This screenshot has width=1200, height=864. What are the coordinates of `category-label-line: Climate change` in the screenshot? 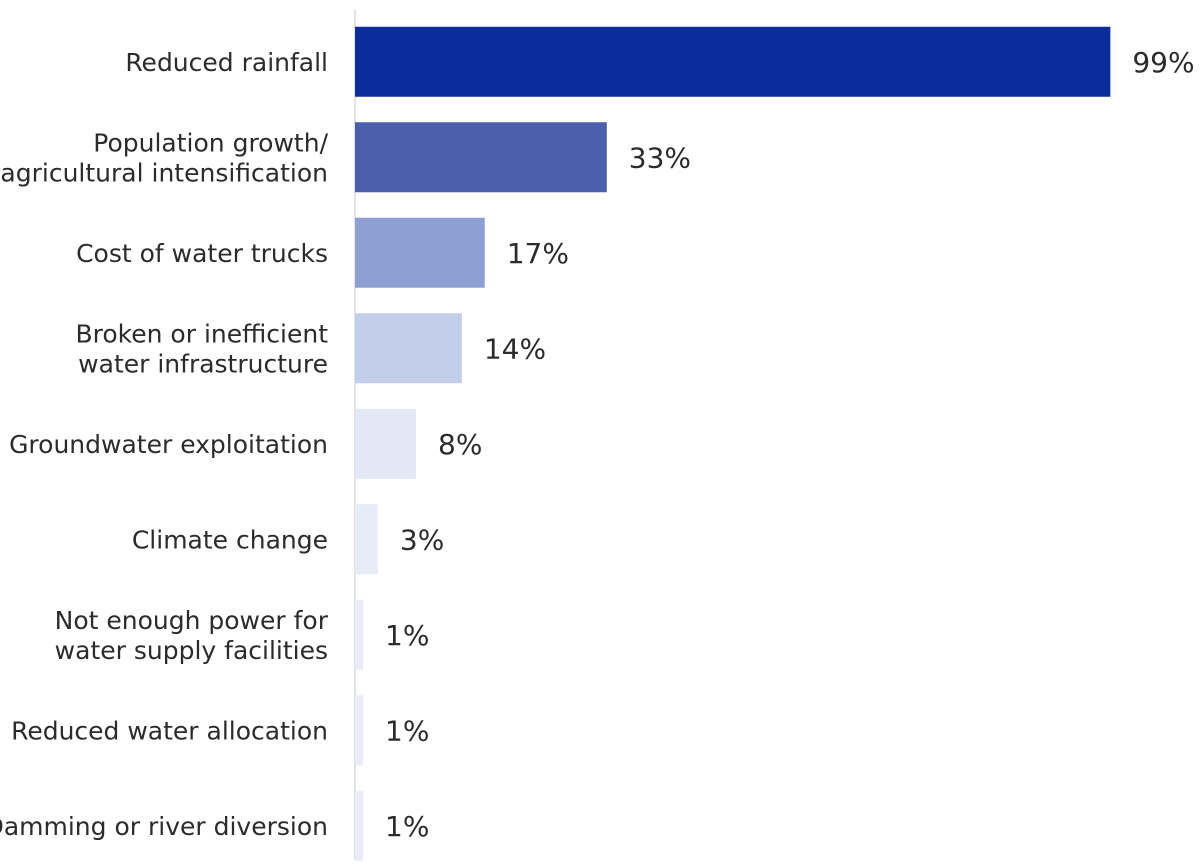 It's located at (230, 539).